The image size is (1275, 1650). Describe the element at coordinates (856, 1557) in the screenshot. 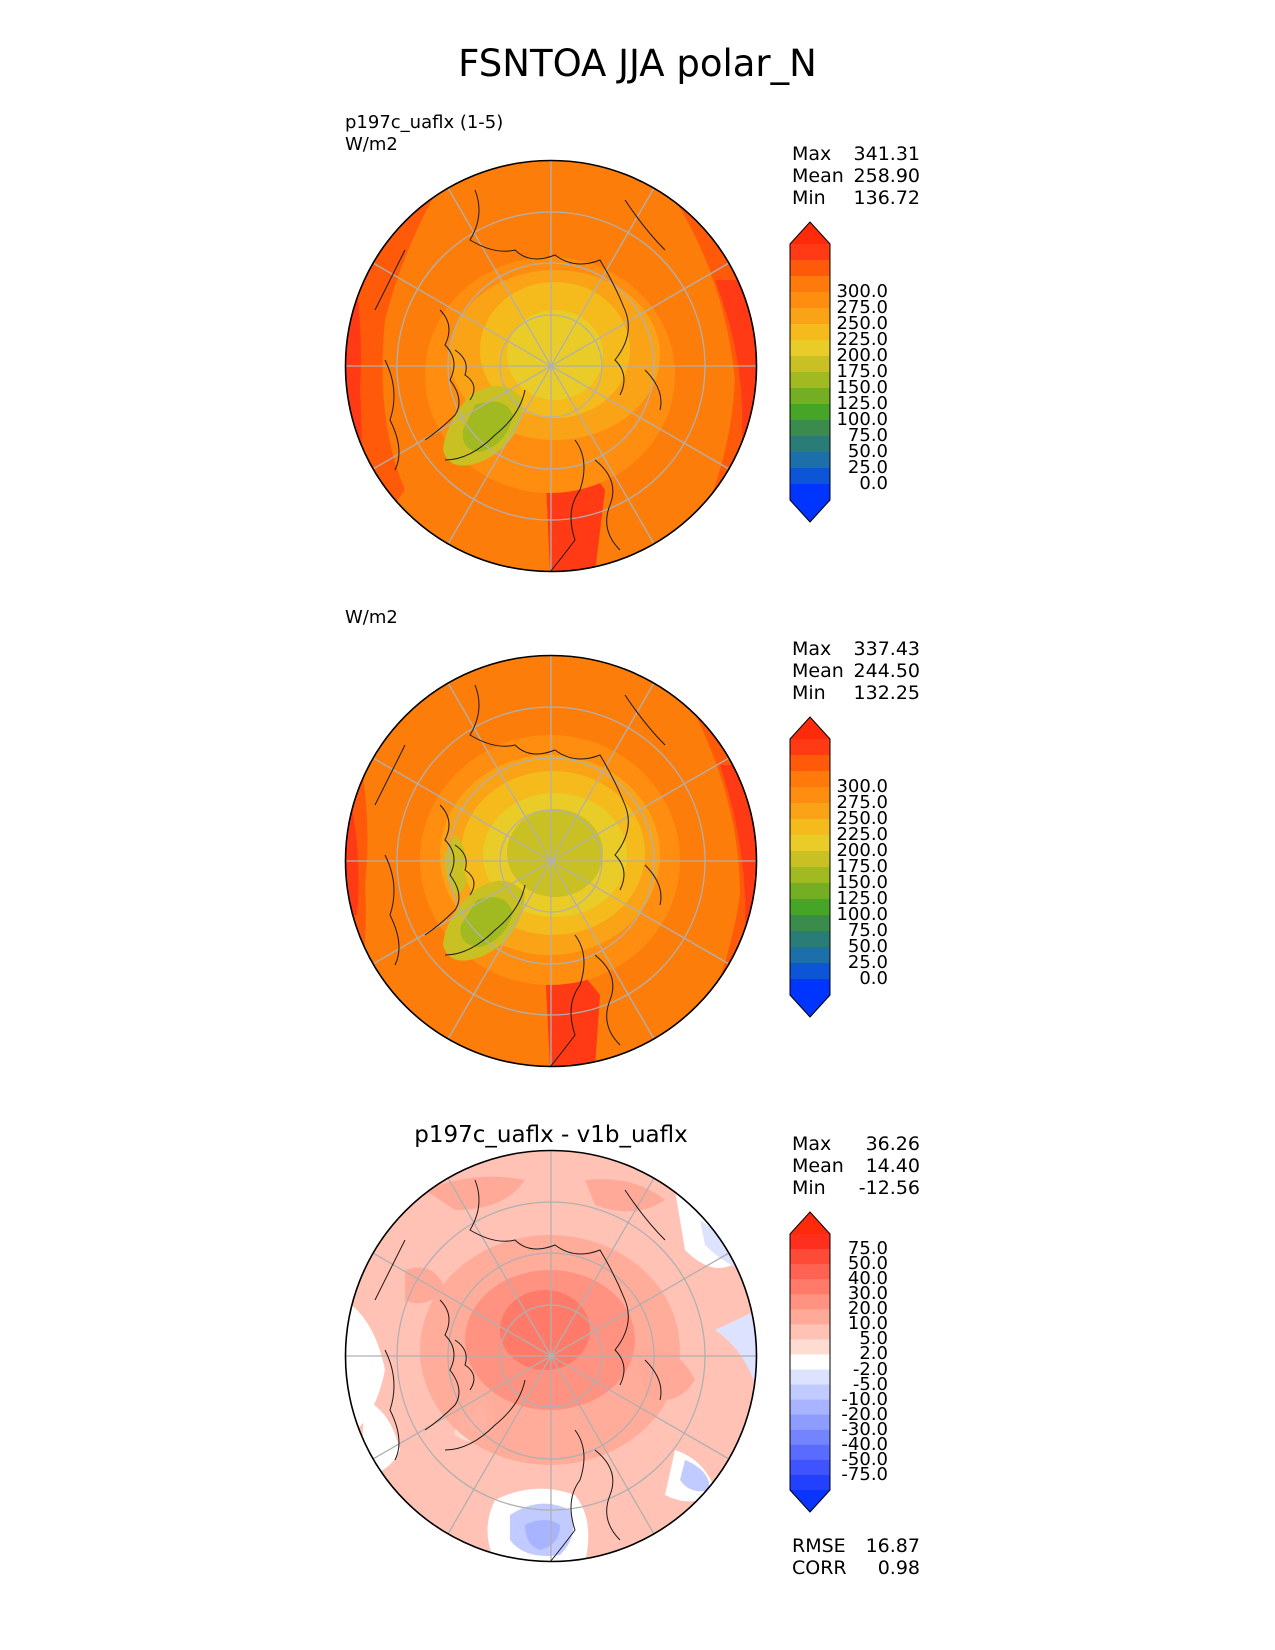

I see `rmse-corr-box: RMSE 16.87 CORR 0.98` at that location.